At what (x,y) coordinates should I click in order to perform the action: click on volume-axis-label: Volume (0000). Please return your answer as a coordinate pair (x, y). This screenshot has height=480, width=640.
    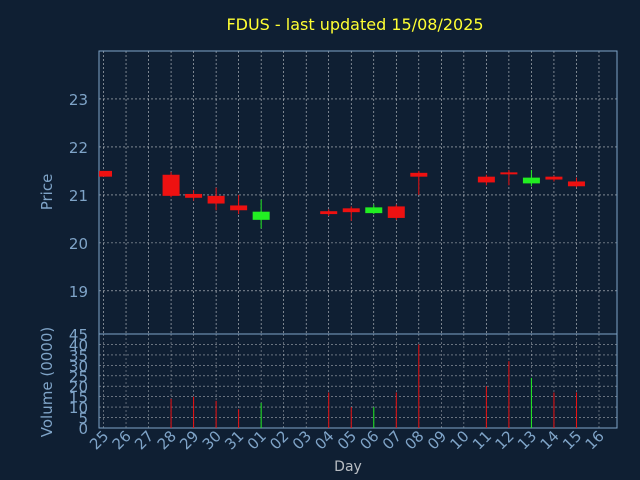
    Looking at the image, I should click on (47, 382).